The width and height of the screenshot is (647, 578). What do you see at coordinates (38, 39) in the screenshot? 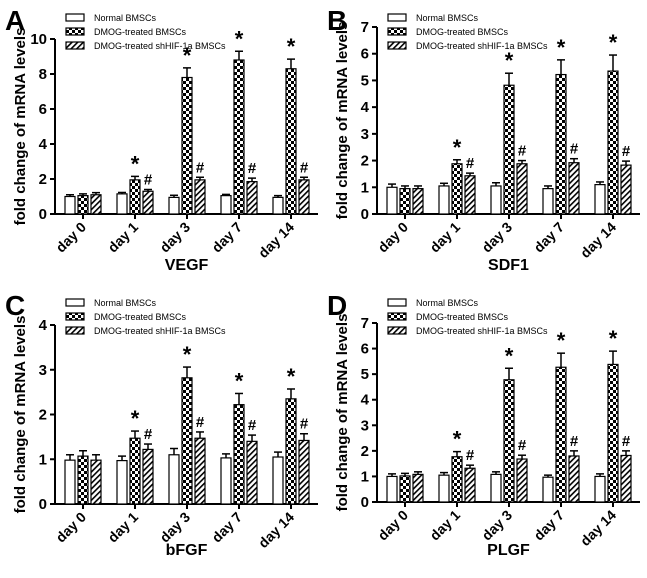
I see `y-tick-label: 10` at bounding box center [38, 39].